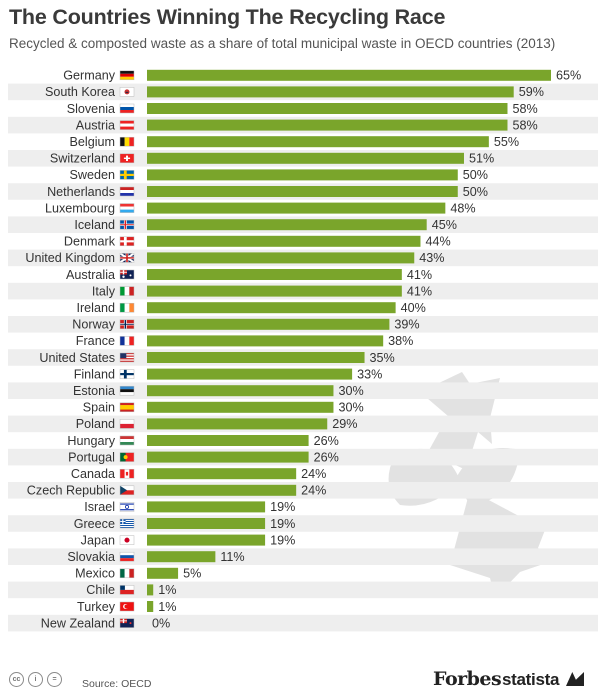 This screenshot has height=695, width=605. Describe the element at coordinates (78, 623) in the screenshot. I see `category-label: New Zealand` at that location.